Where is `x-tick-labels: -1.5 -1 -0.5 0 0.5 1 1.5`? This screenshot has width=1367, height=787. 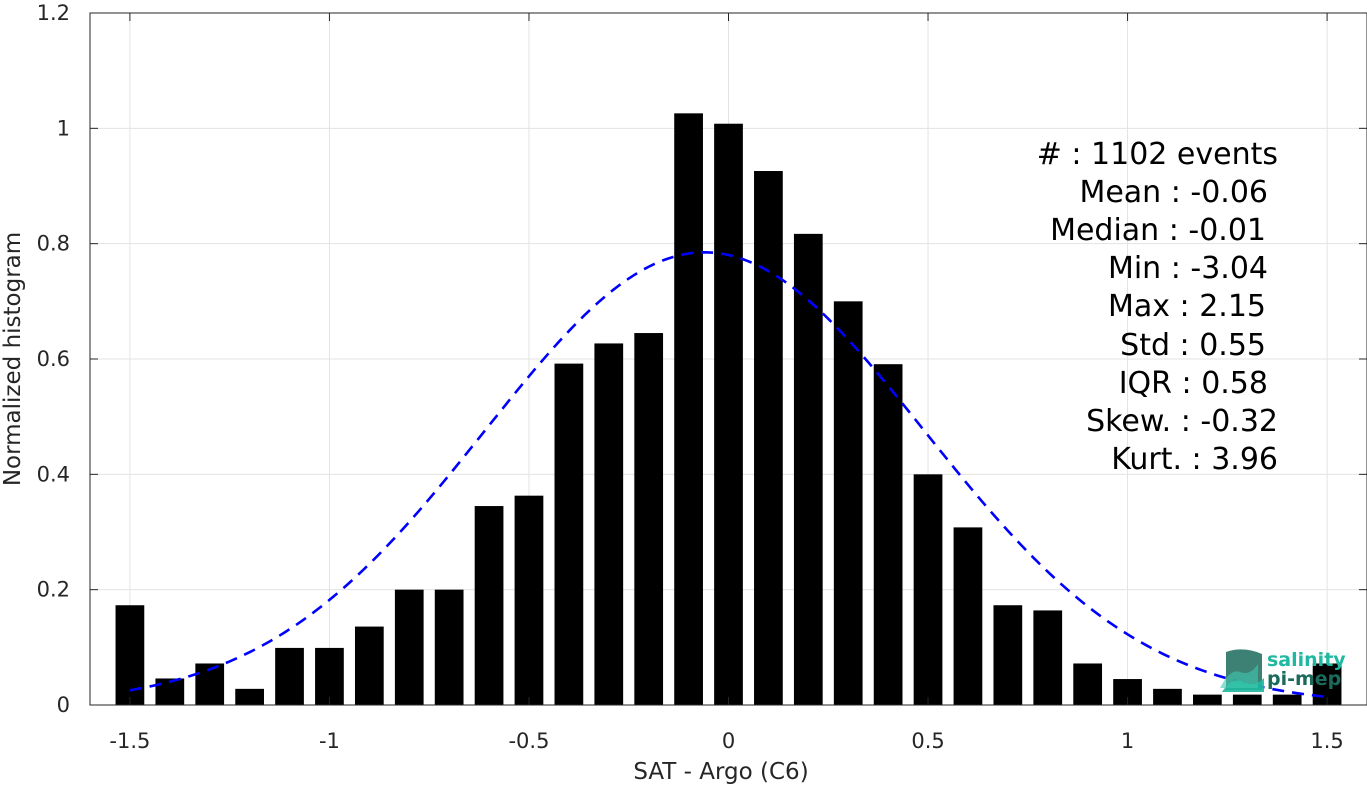
x-tick-labels: -1.5 -1 -0.5 0 0.5 1 1.5 is located at coordinates (726, 741).